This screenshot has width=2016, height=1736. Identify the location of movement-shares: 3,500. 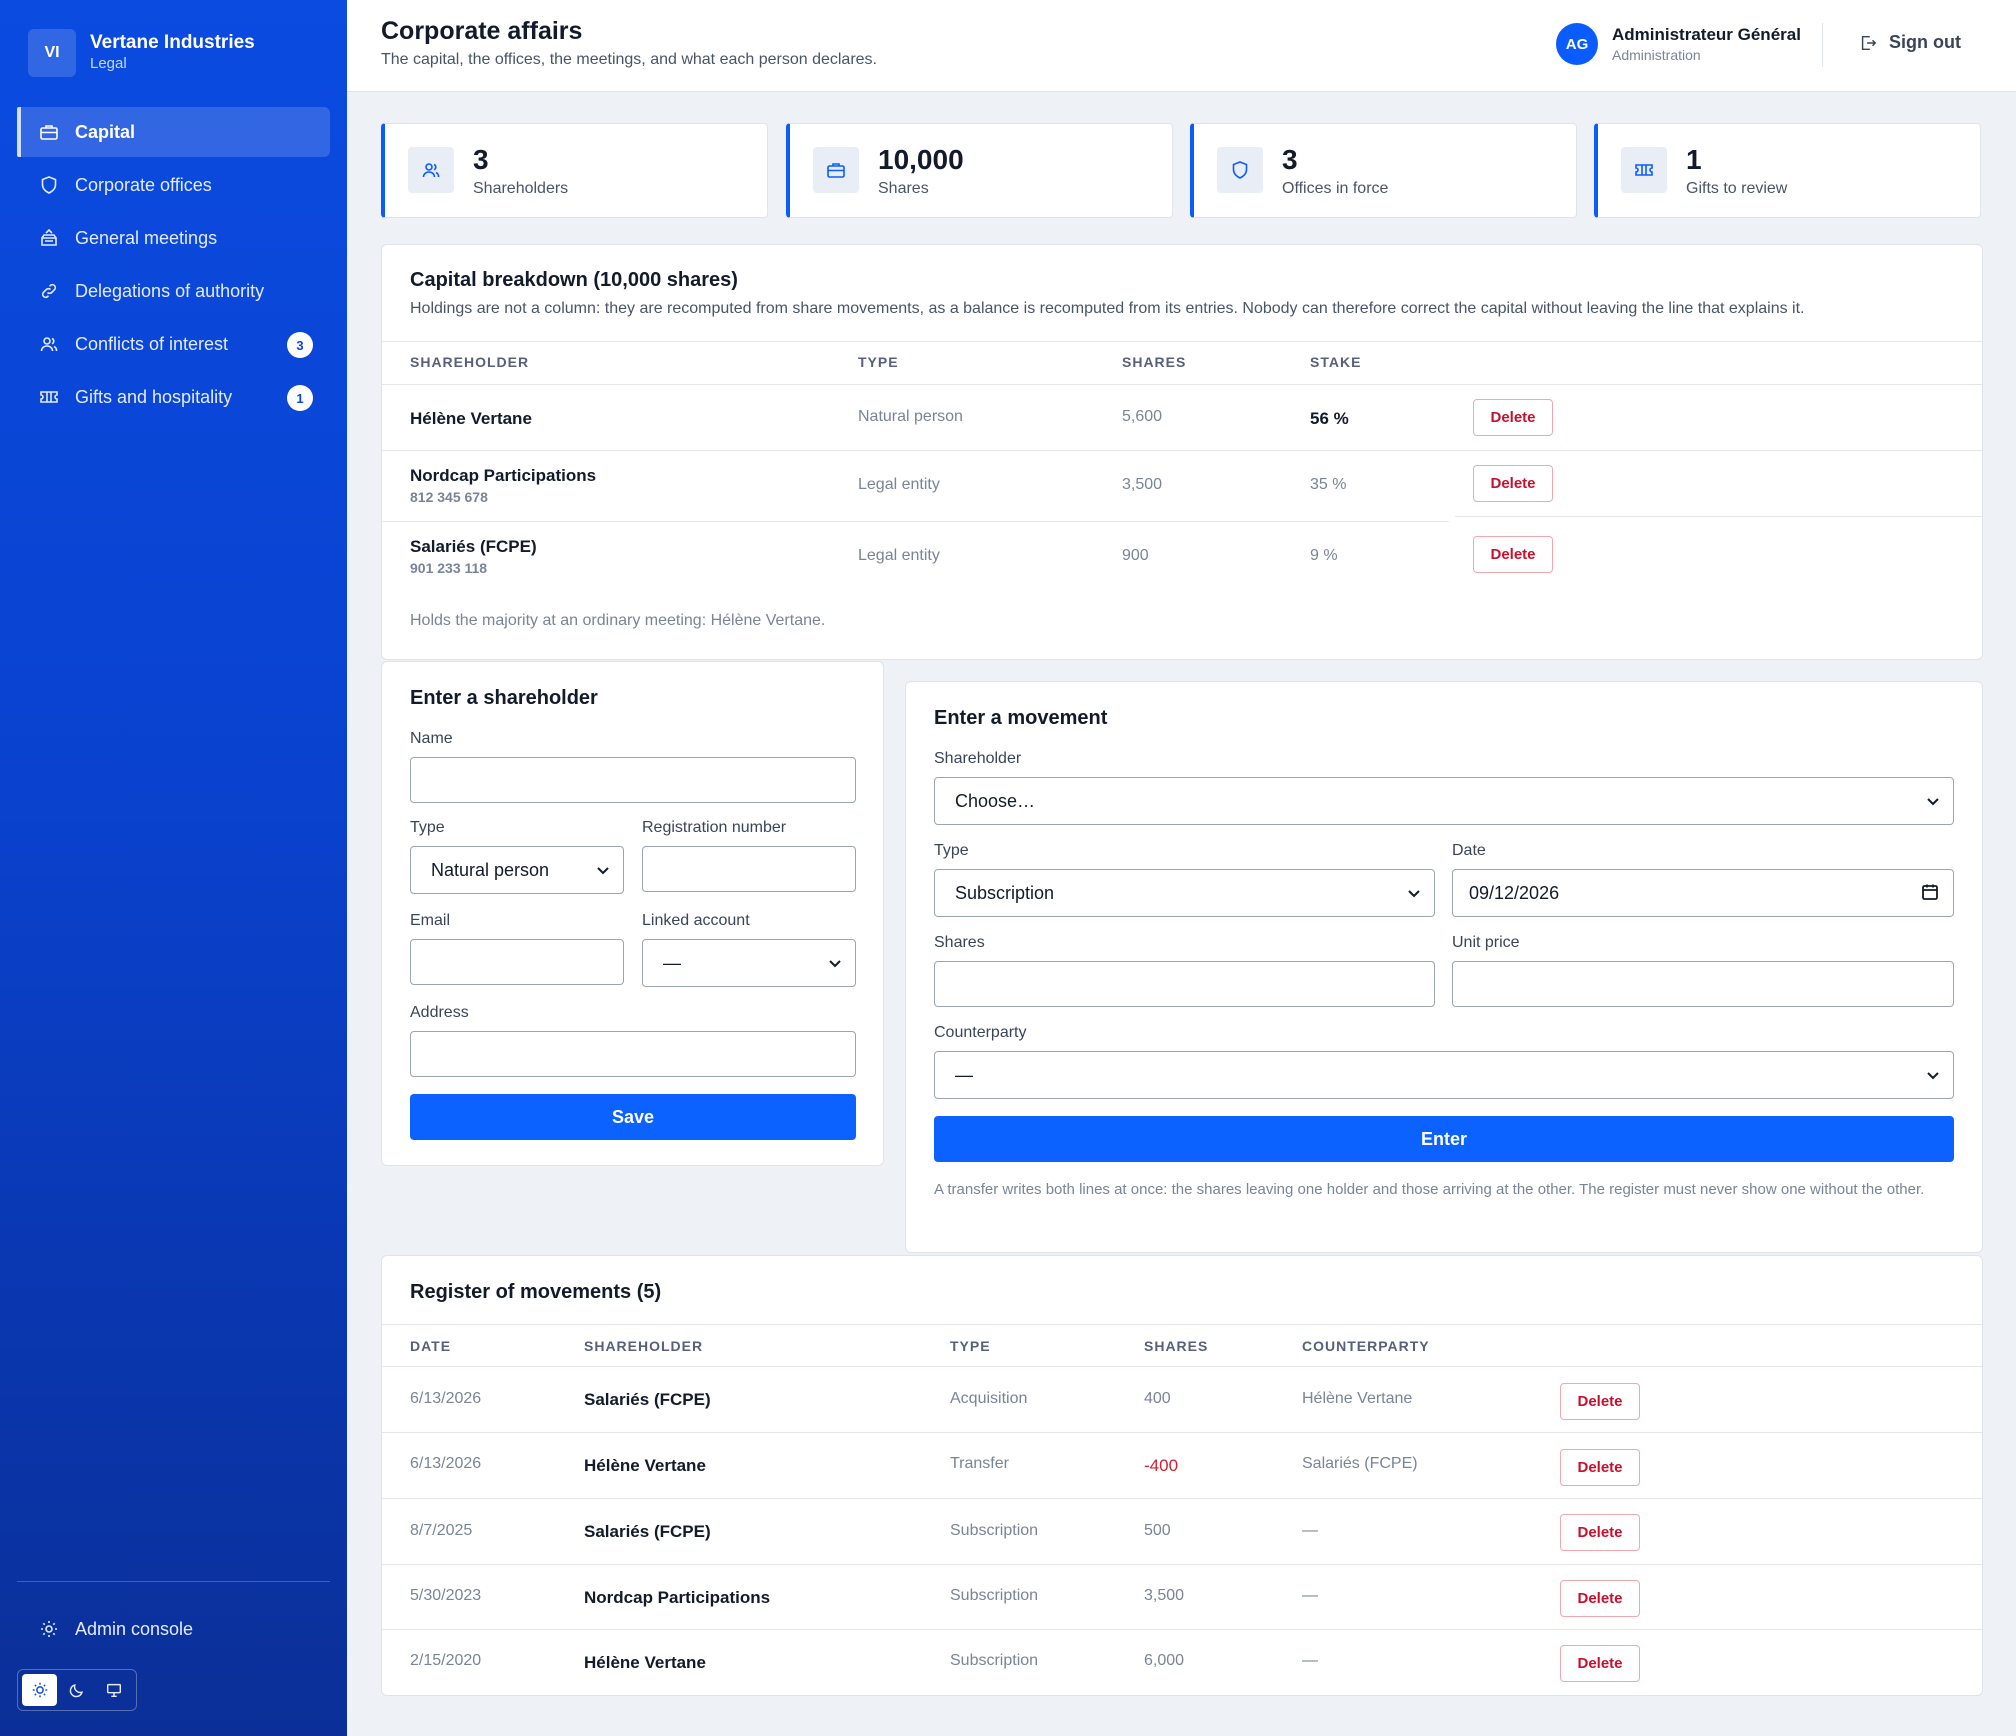
(1164, 1595).